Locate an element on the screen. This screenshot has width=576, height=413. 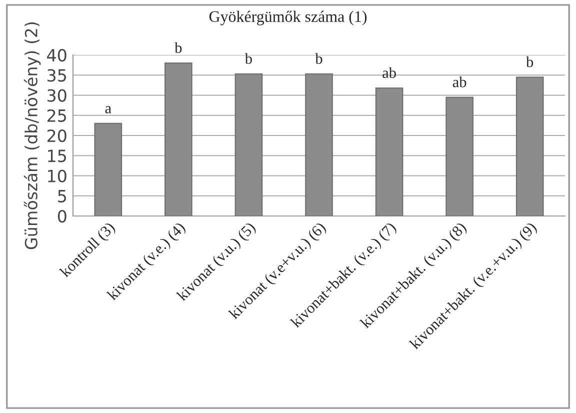
y-tick-label: 0 is located at coordinates (62, 216).